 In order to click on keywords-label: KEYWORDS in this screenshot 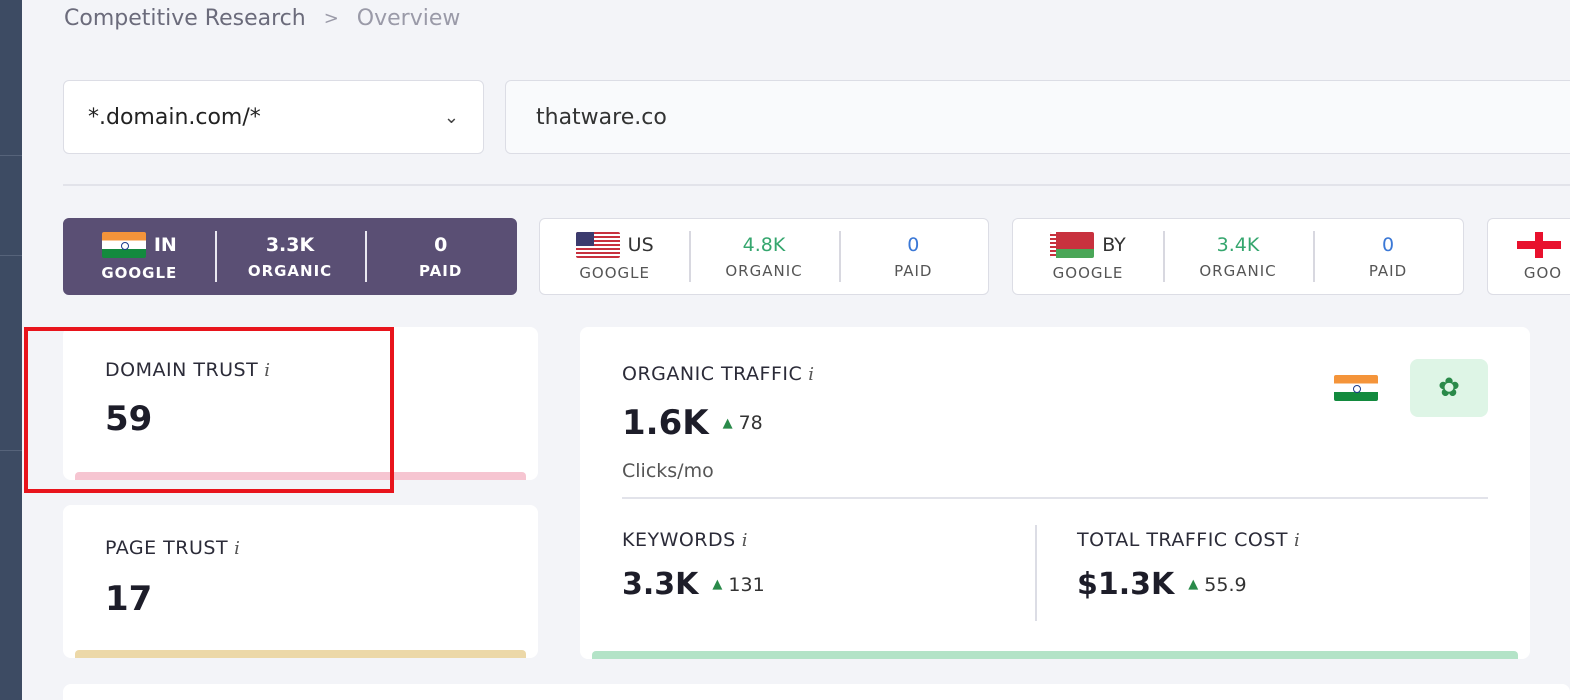, I will do `click(679, 540)`.